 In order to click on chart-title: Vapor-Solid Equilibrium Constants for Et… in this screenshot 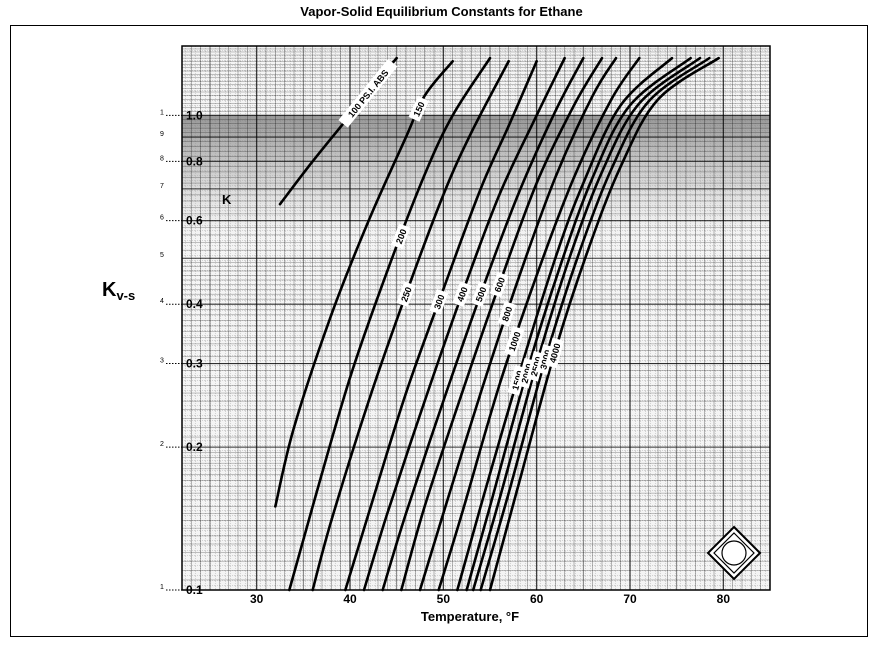, I will do `click(441, 11)`.